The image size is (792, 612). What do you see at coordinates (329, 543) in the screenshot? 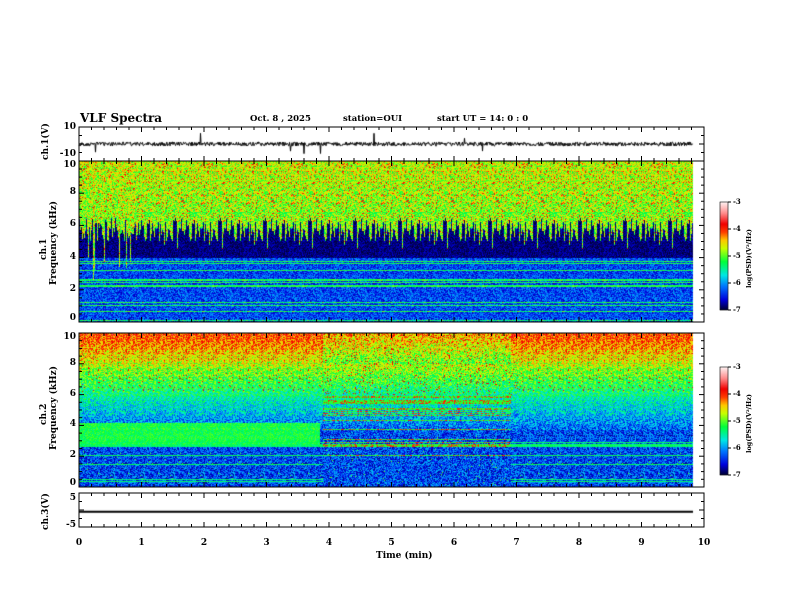
I see `x-tick-label-4: 4` at bounding box center [329, 543].